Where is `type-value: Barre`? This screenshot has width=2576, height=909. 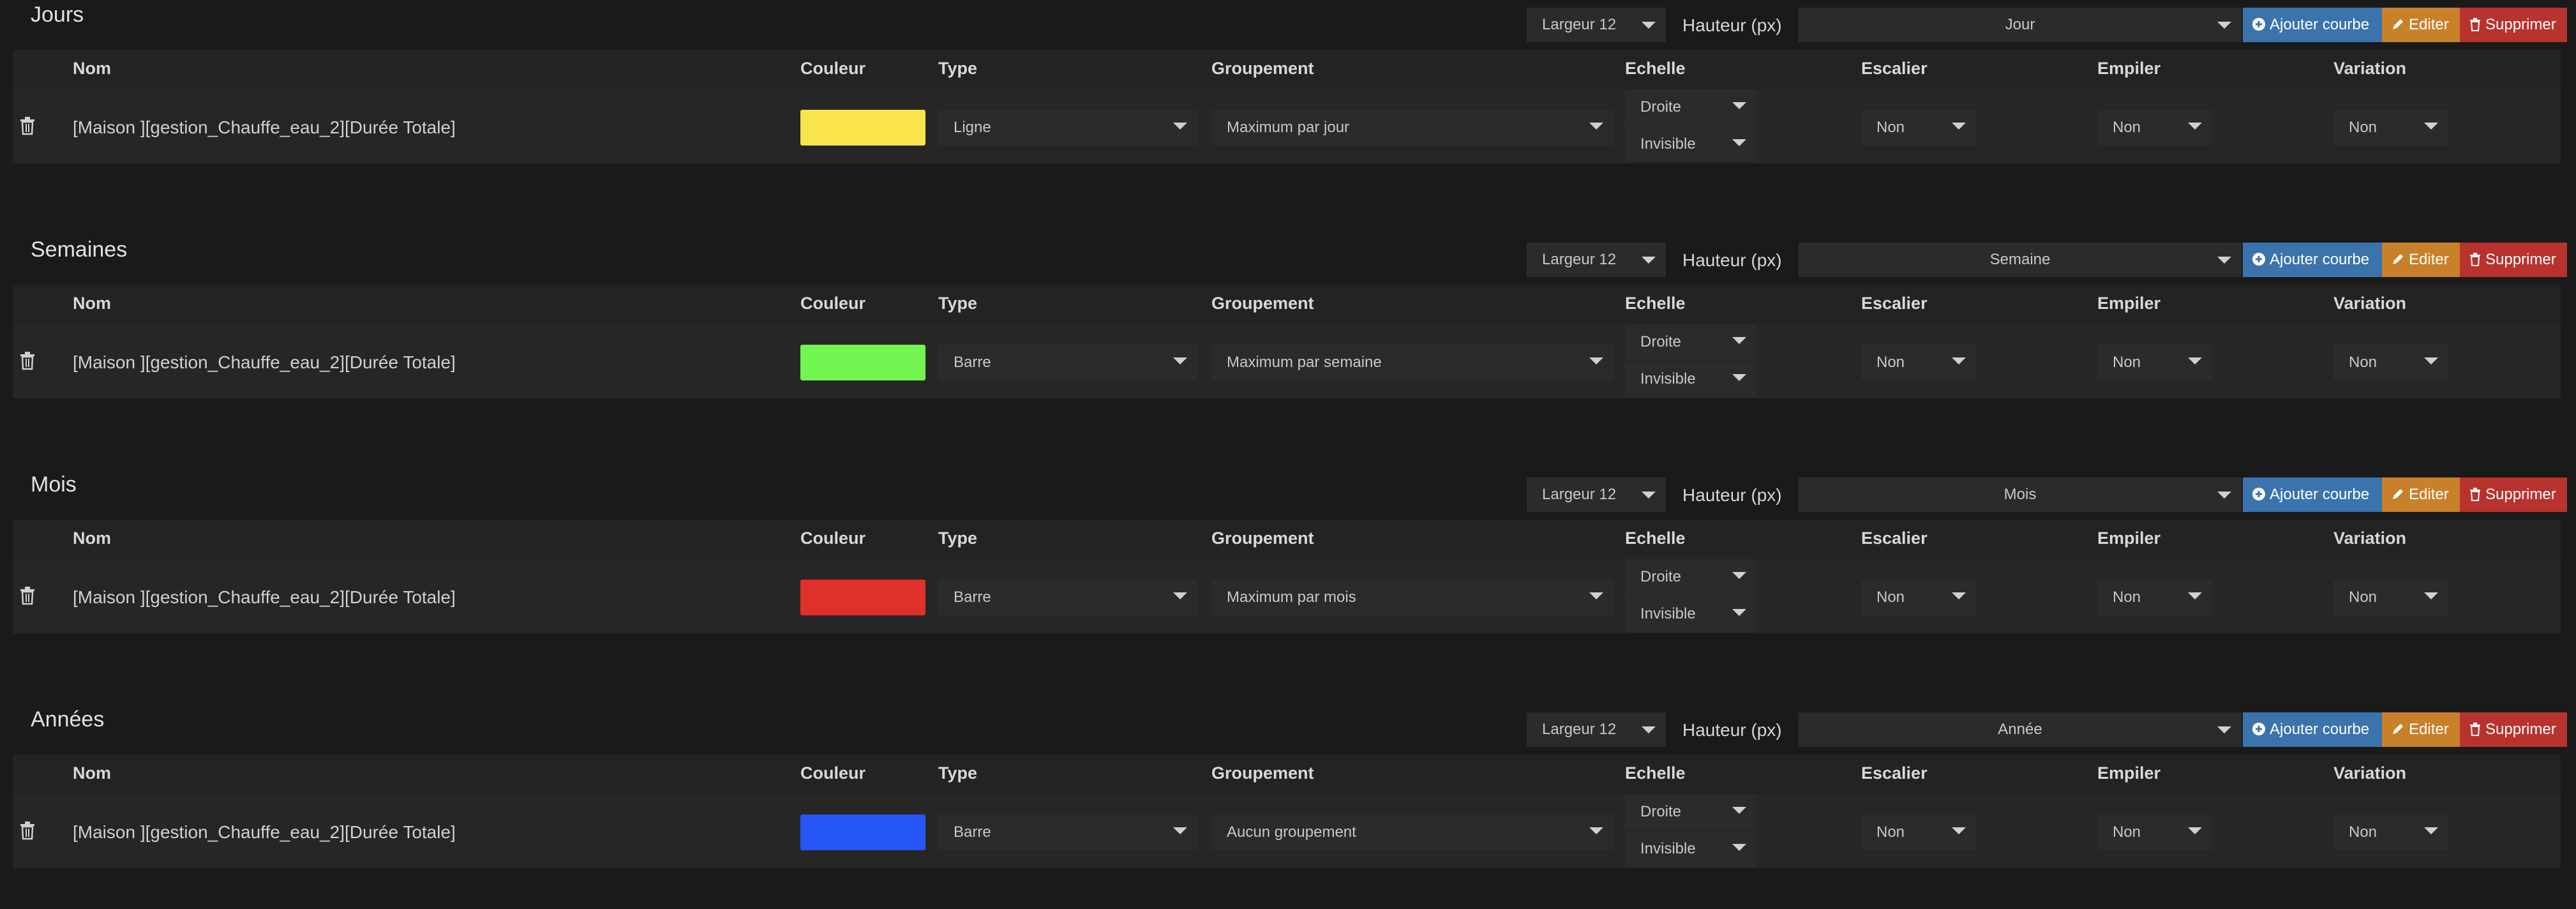 type-value: Barre is located at coordinates (972, 597).